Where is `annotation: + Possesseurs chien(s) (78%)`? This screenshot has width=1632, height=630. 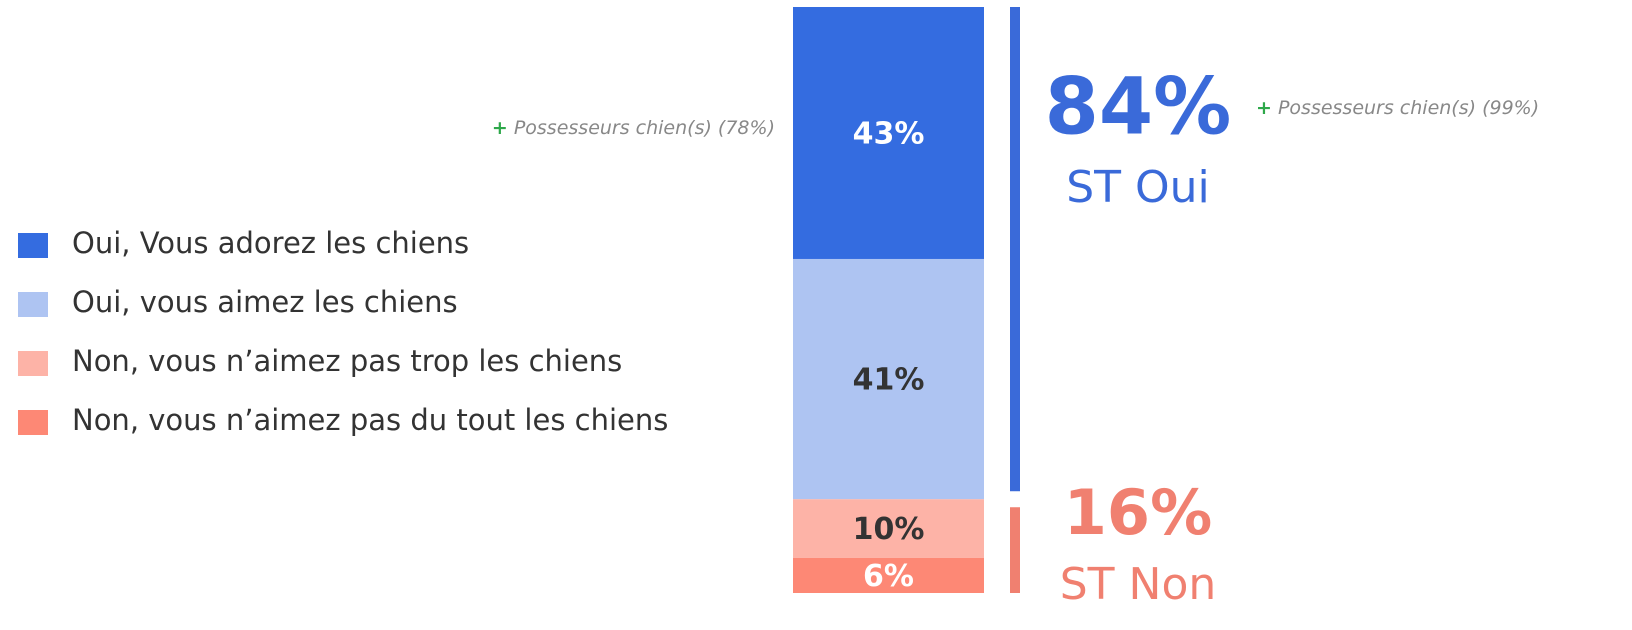 annotation: + Possesseurs chien(s) (78%) is located at coordinates (633, 128).